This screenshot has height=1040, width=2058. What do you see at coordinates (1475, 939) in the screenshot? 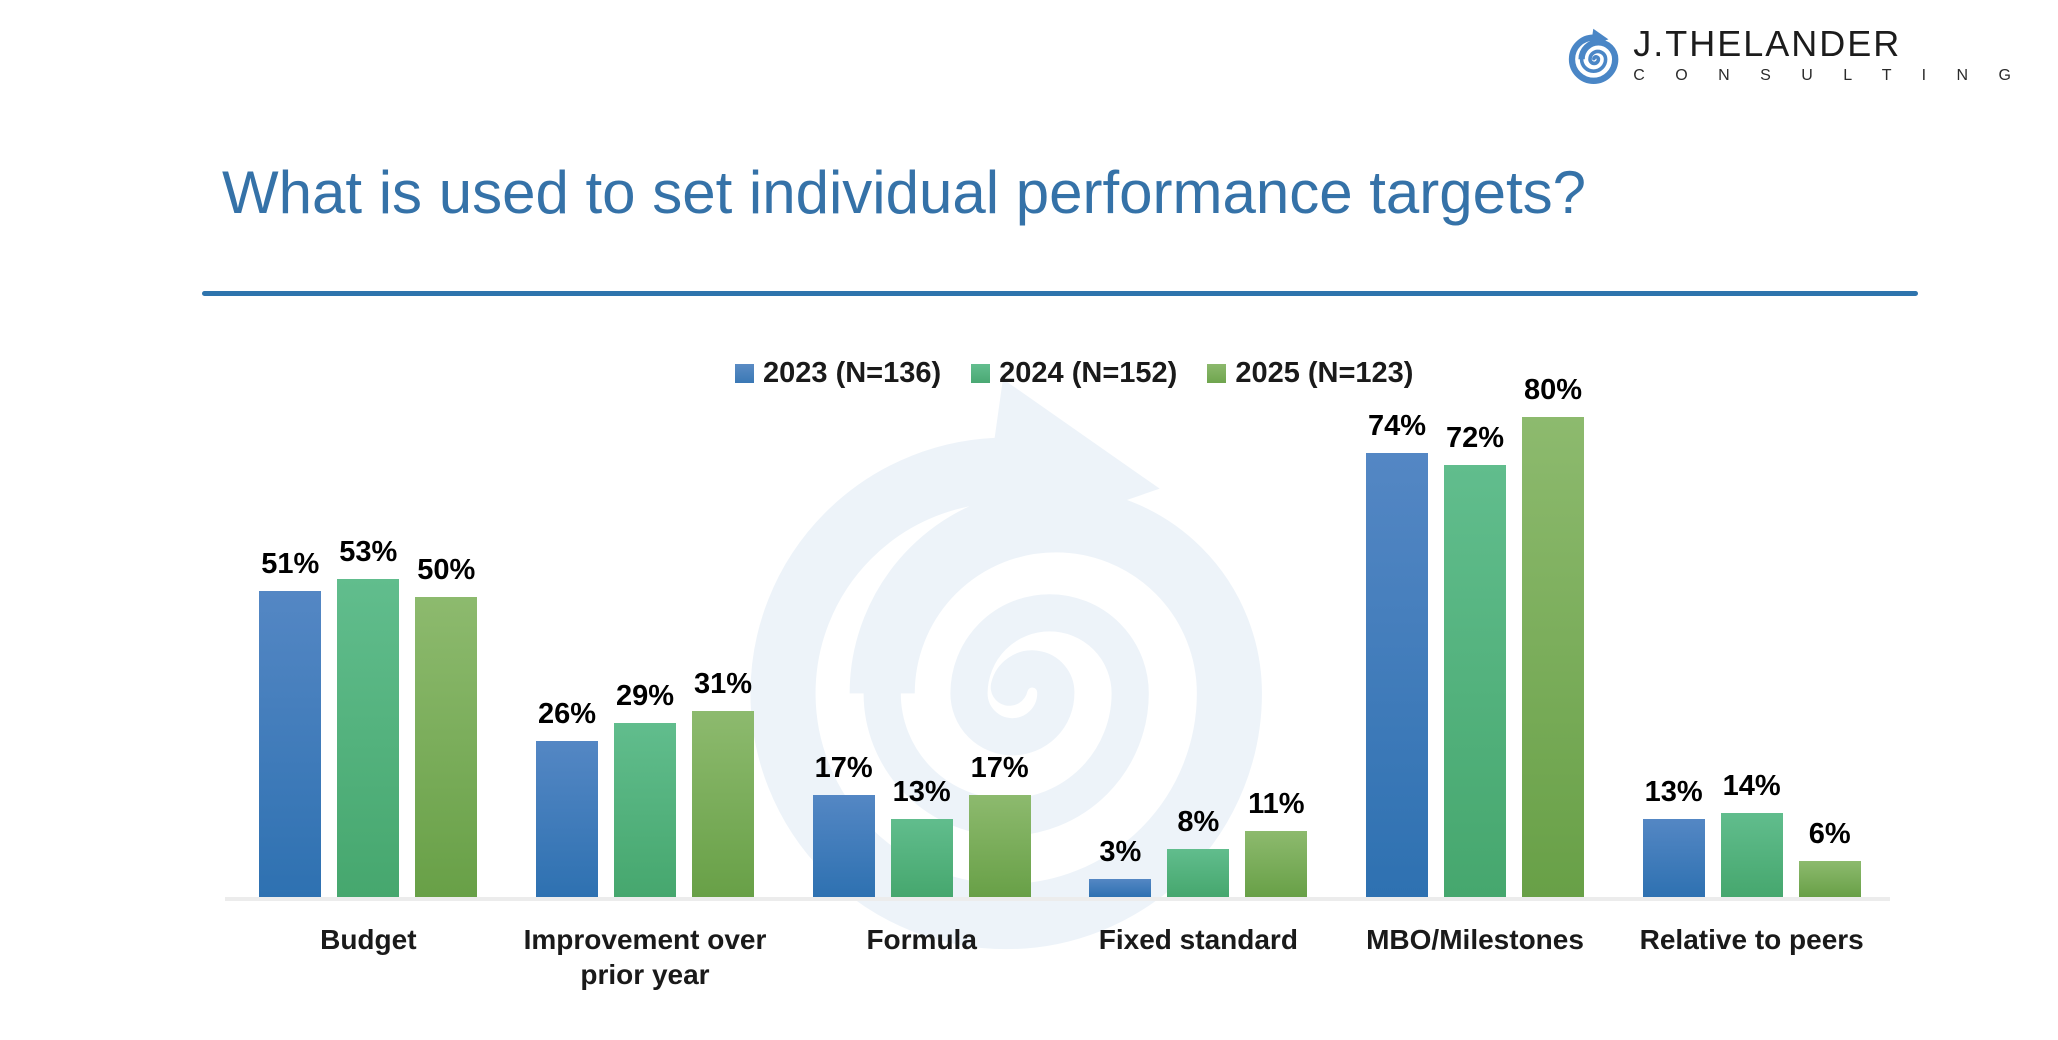
I see `category-label: MBO/Milestones` at bounding box center [1475, 939].